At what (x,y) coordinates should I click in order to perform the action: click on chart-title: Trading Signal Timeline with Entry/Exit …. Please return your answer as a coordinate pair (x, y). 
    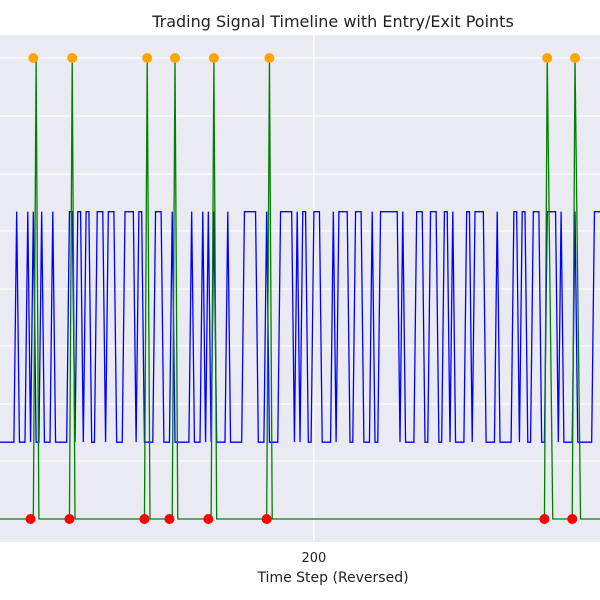
    Looking at the image, I should click on (332, 21).